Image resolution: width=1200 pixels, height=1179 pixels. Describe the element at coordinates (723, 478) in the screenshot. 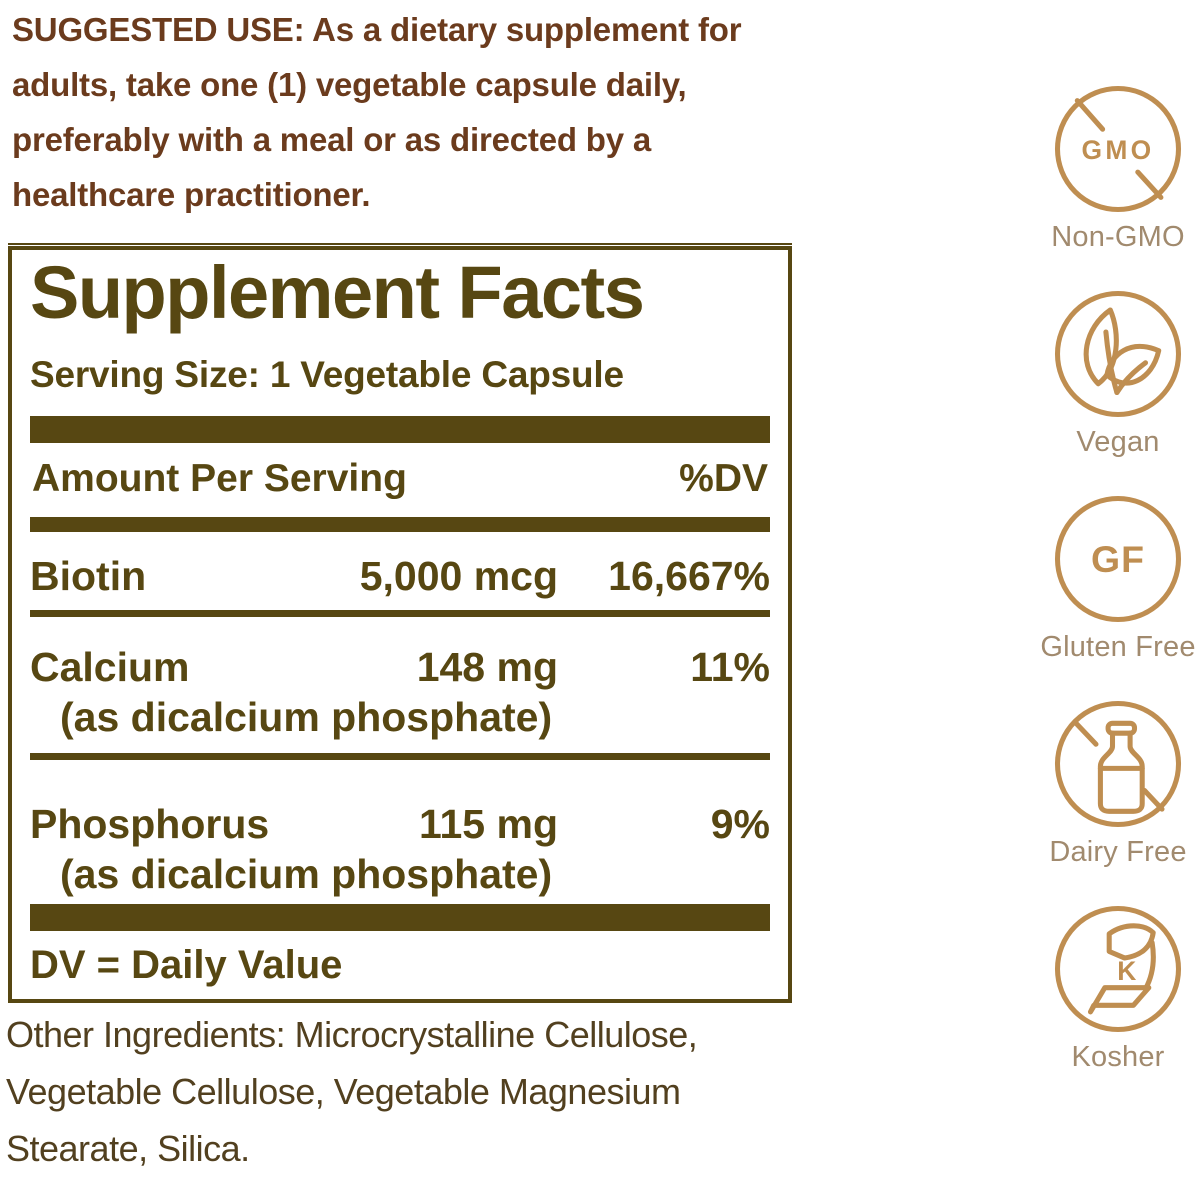

I see `percent-dv-header: %DV` at that location.